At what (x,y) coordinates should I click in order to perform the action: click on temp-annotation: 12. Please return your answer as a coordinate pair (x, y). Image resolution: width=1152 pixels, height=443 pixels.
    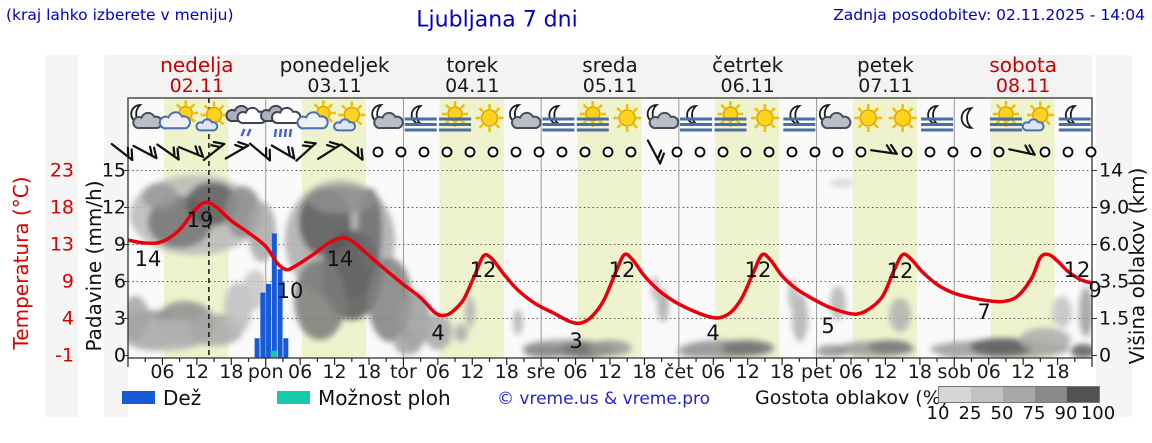
    Looking at the image, I should click on (1077, 270).